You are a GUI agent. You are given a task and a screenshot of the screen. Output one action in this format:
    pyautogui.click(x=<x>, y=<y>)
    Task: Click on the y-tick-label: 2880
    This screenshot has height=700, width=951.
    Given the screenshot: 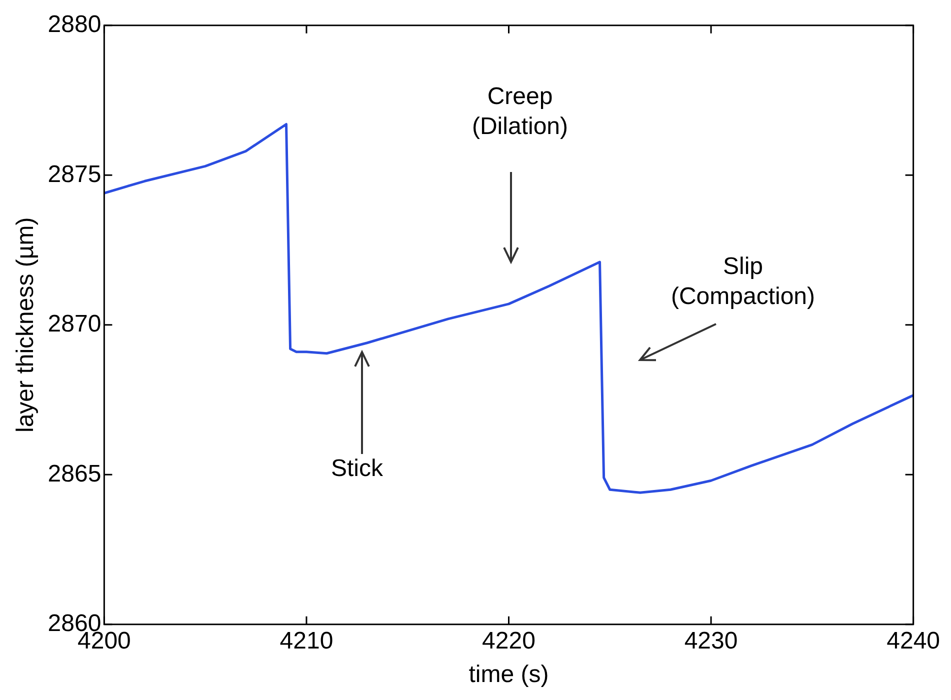 What is the action you would take?
    pyautogui.click(x=75, y=24)
    